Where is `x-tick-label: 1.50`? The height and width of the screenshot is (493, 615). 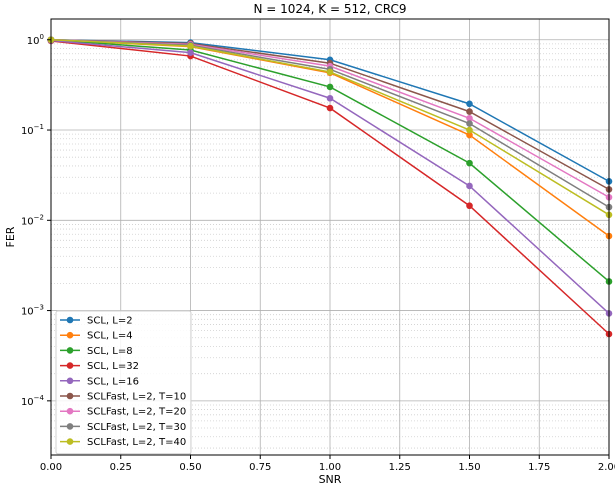
x-tick-label: 1.50 is located at coordinates (469, 467).